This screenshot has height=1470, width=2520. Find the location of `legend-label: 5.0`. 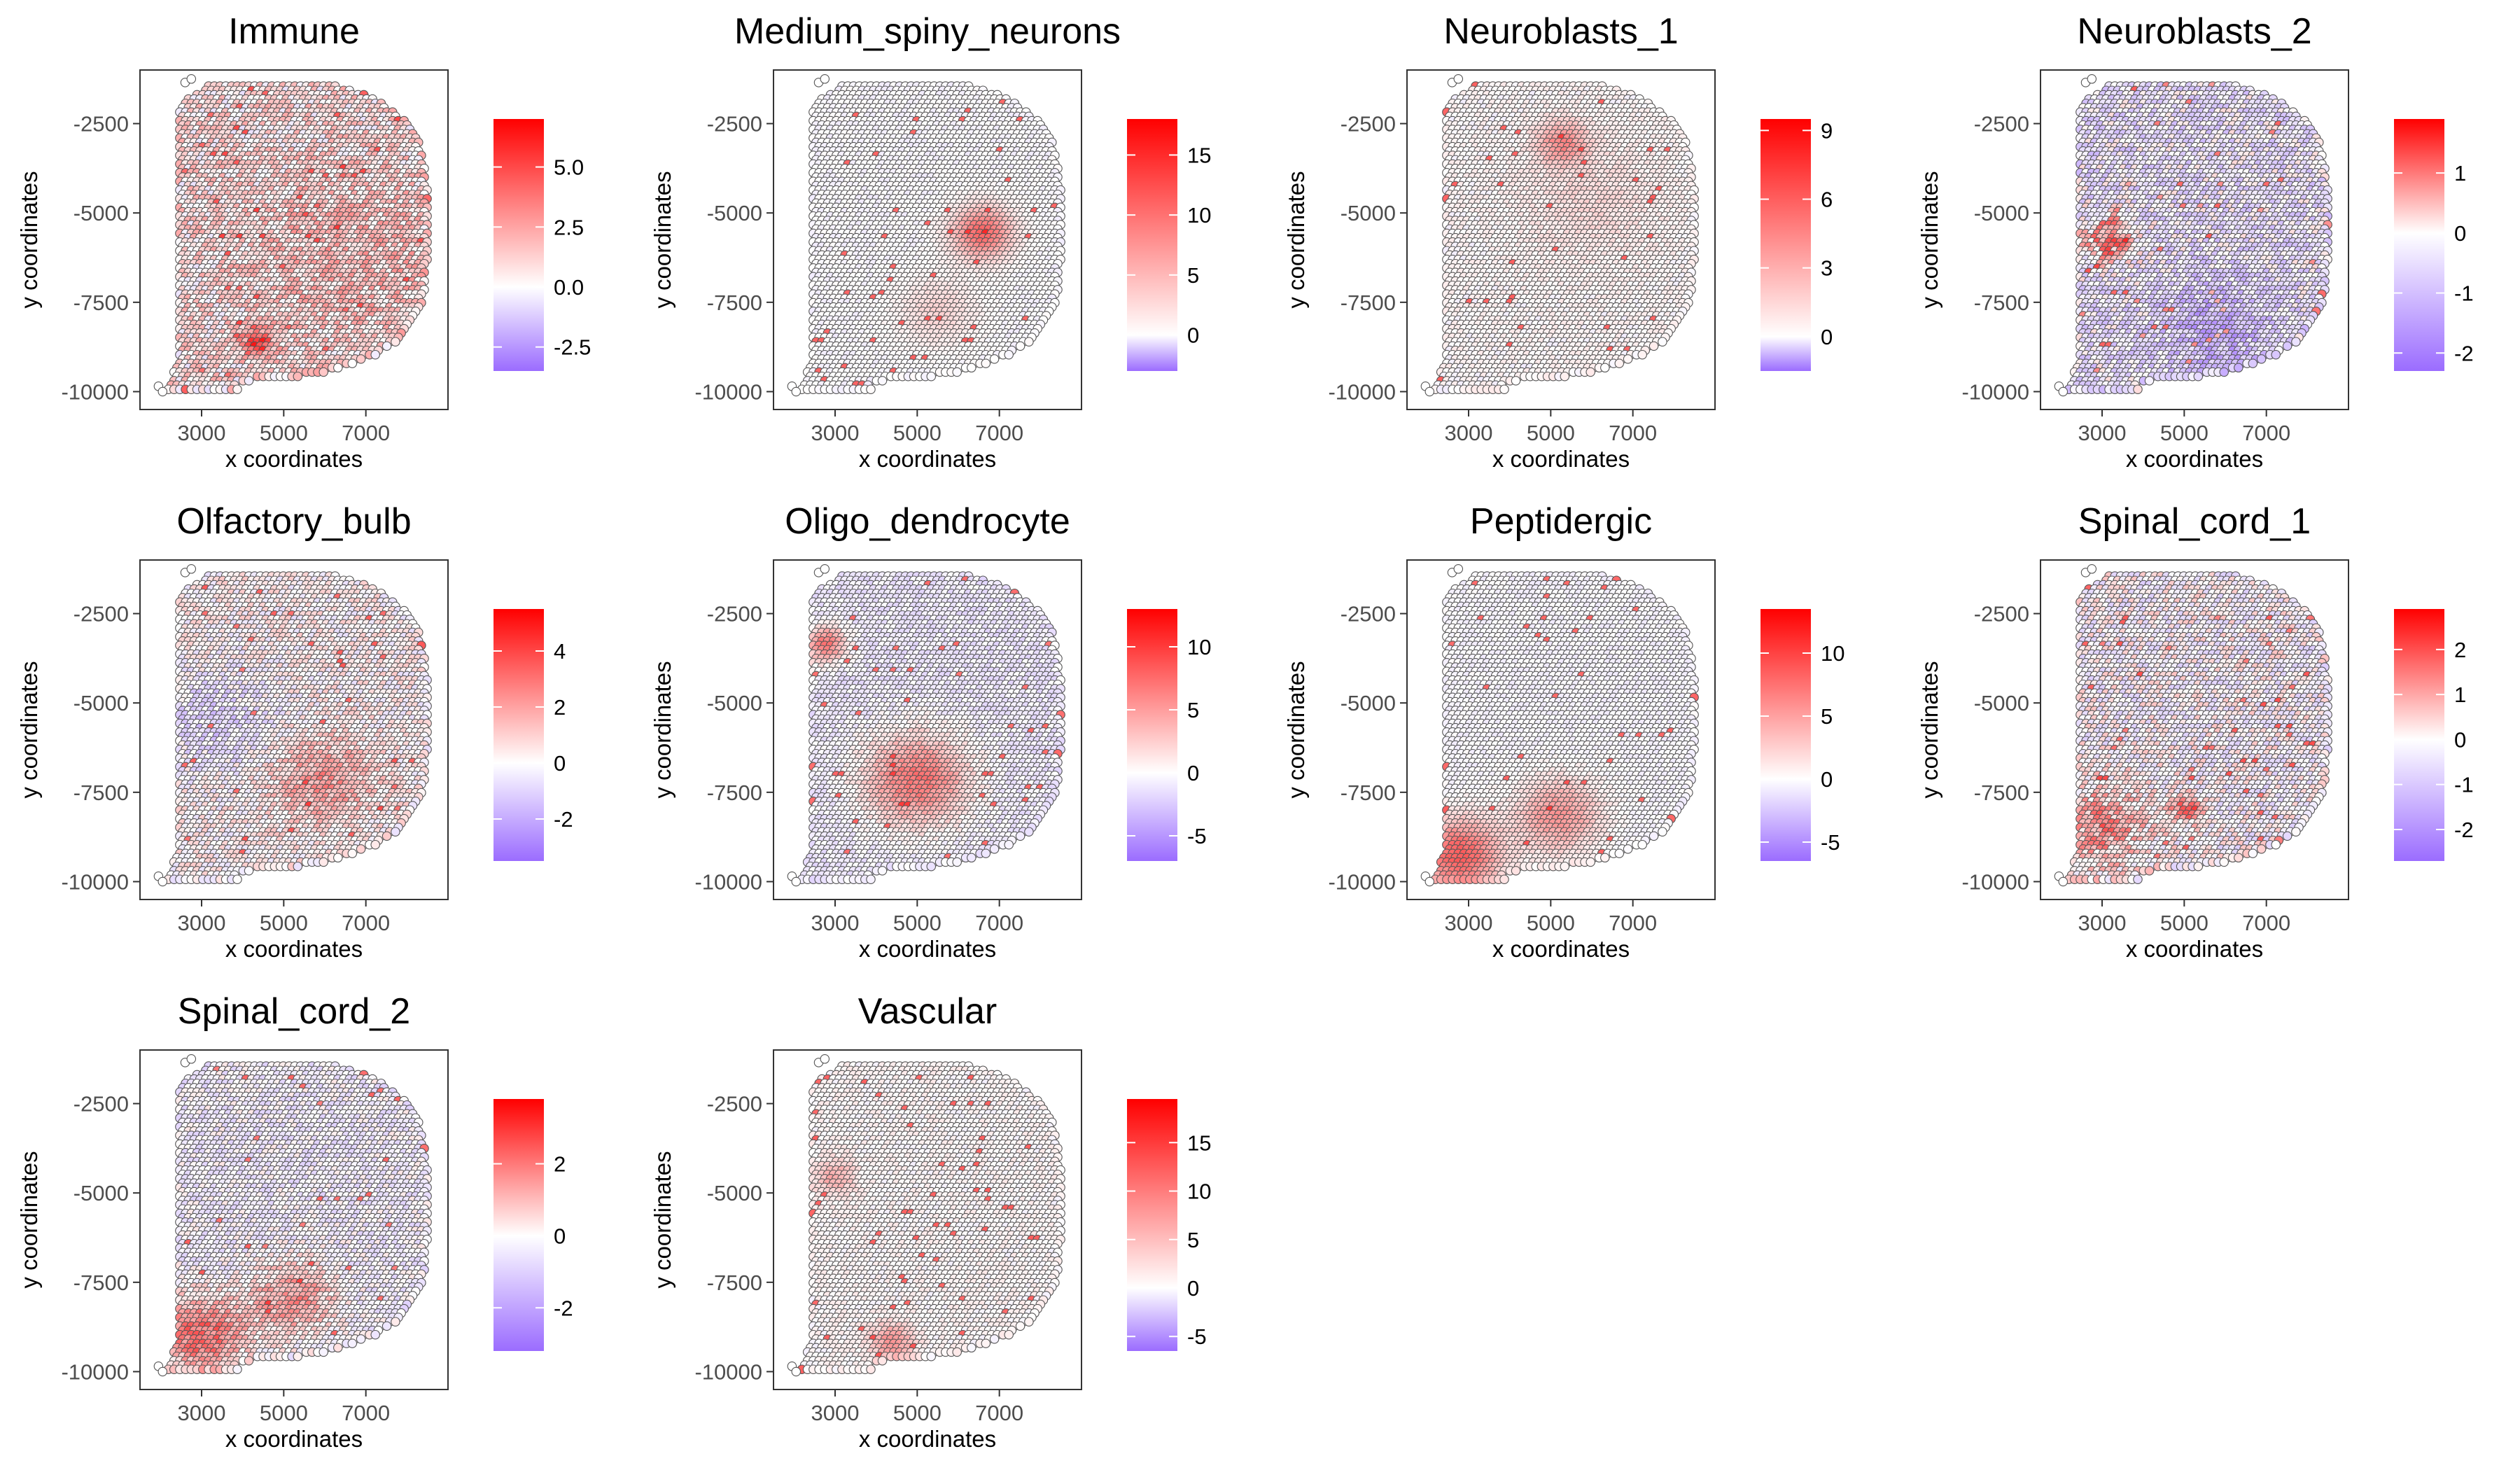

legend-label: 5.0 is located at coordinates (569, 167).